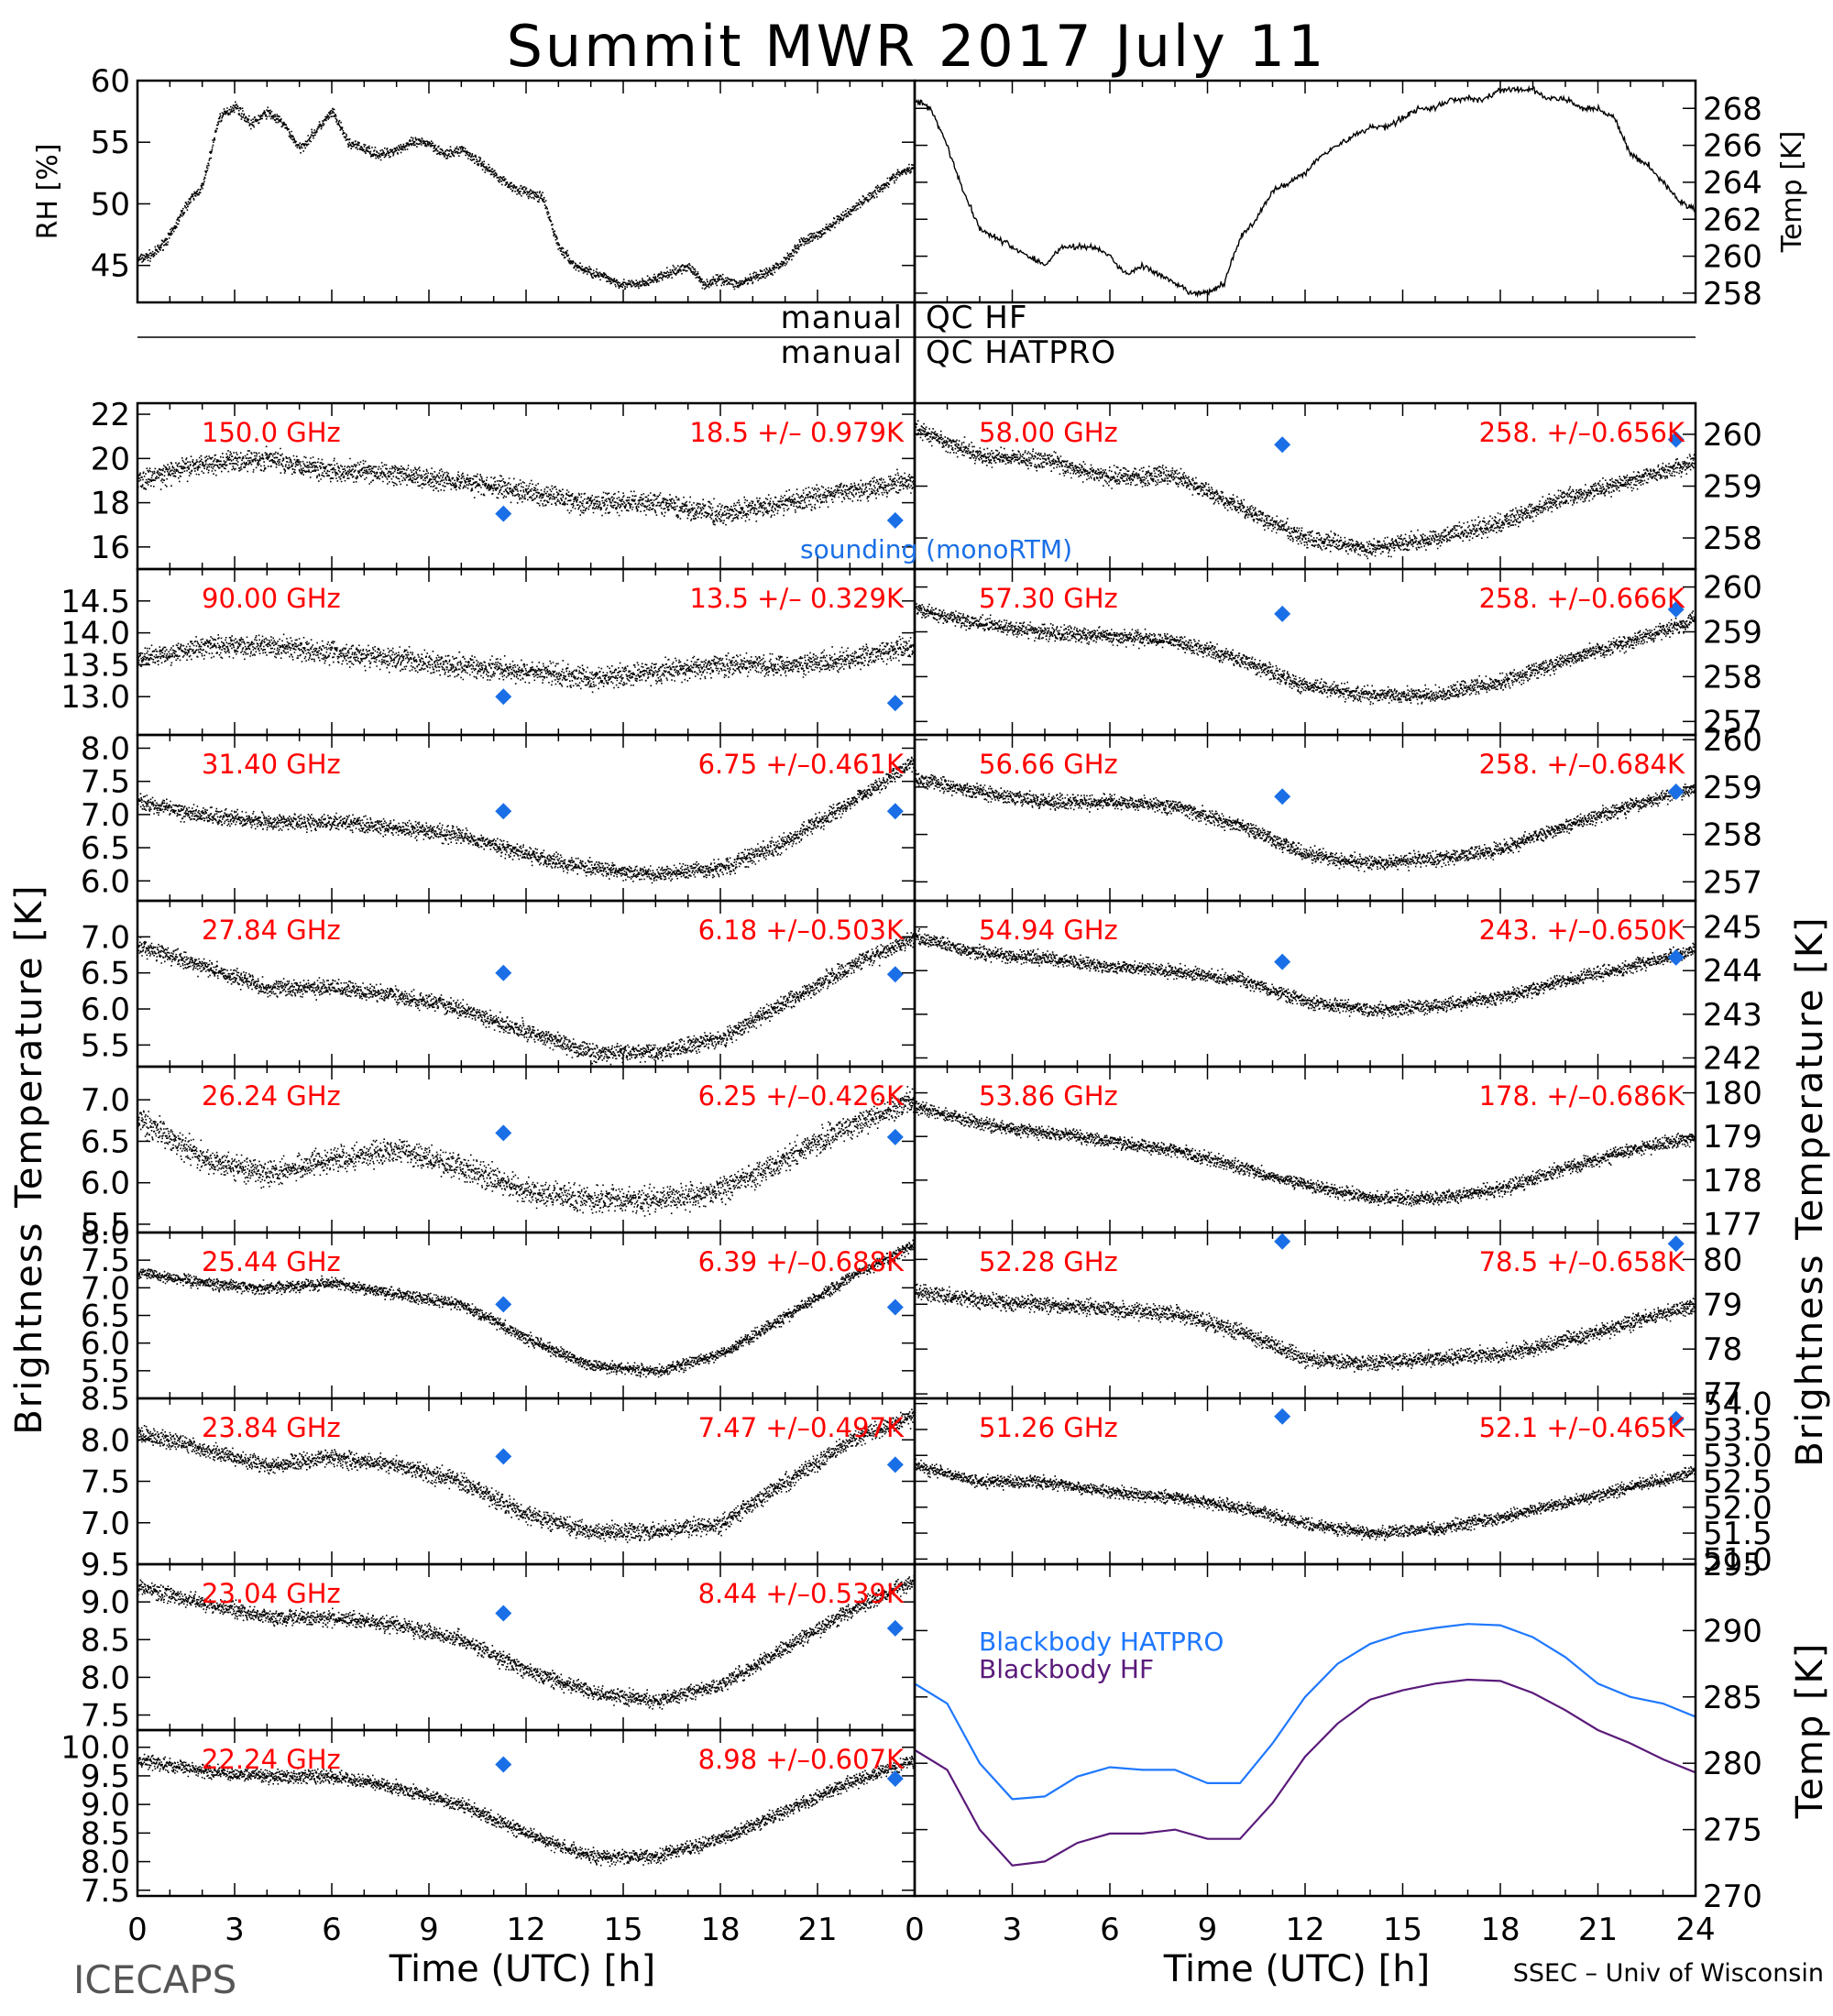  Describe the element at coordinates (110, 548) in the screenshot. I see `ytick-label-bt150: 16` at that location.